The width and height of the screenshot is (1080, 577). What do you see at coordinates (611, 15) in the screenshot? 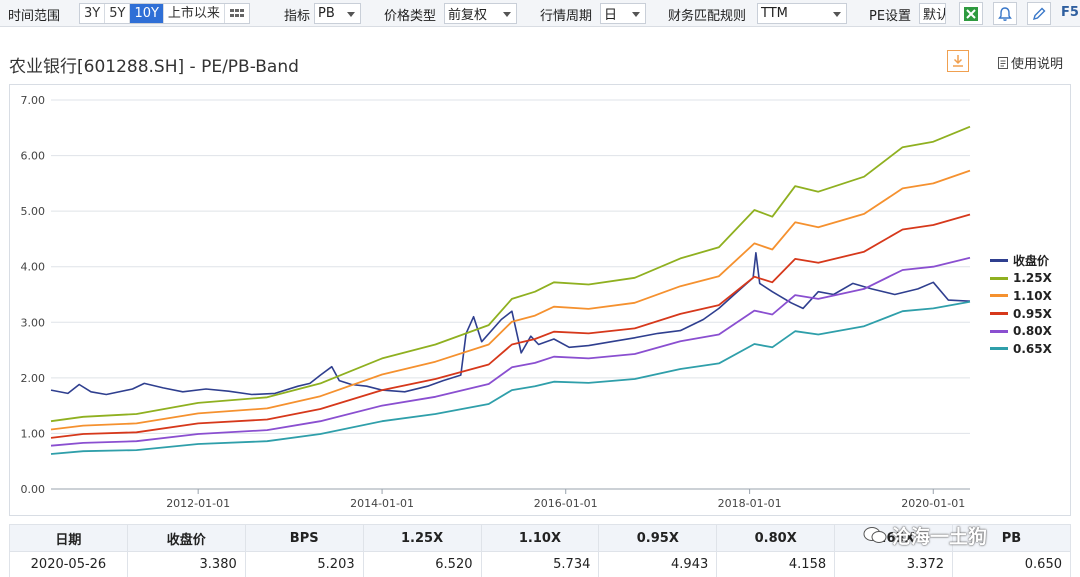
I see `period-value: 日` at bounding box center [611, 15].